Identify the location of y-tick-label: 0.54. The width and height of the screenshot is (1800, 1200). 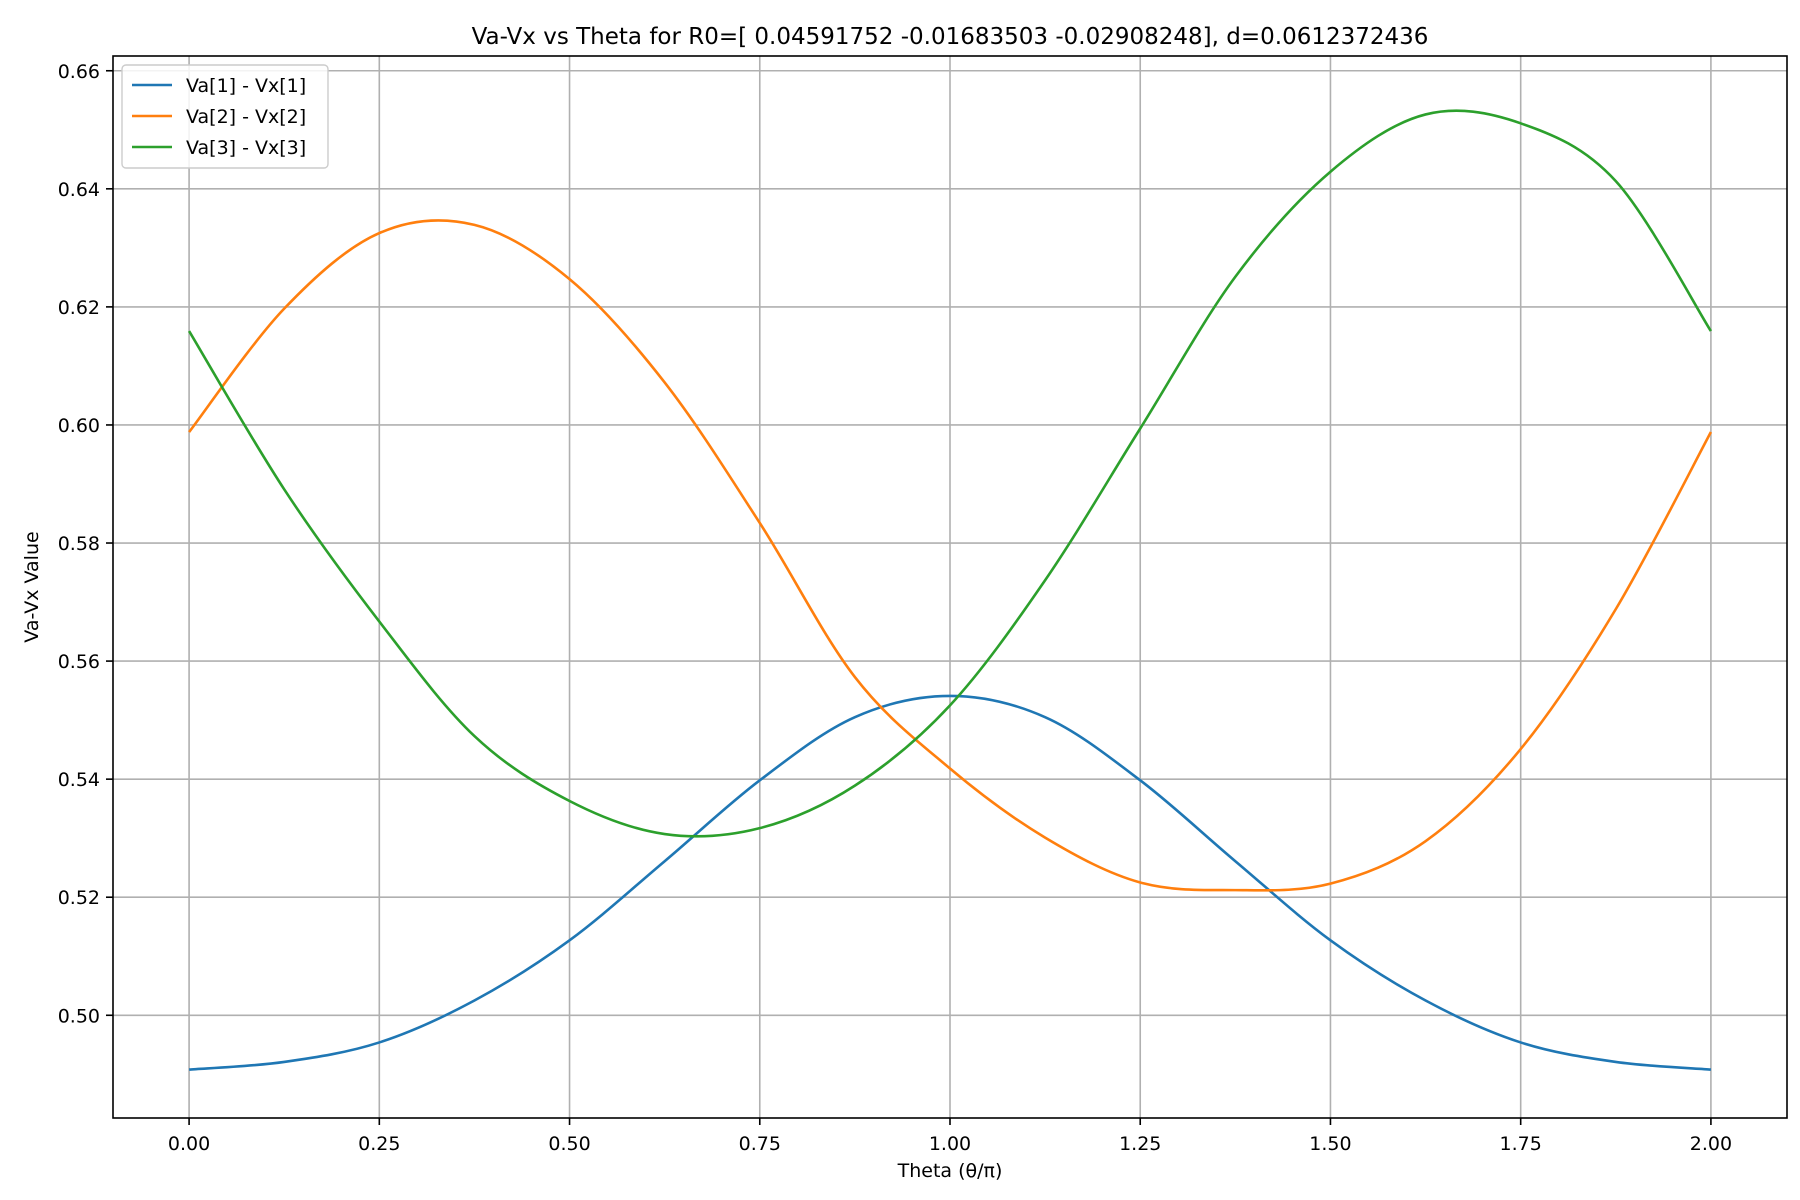
(79, 780).